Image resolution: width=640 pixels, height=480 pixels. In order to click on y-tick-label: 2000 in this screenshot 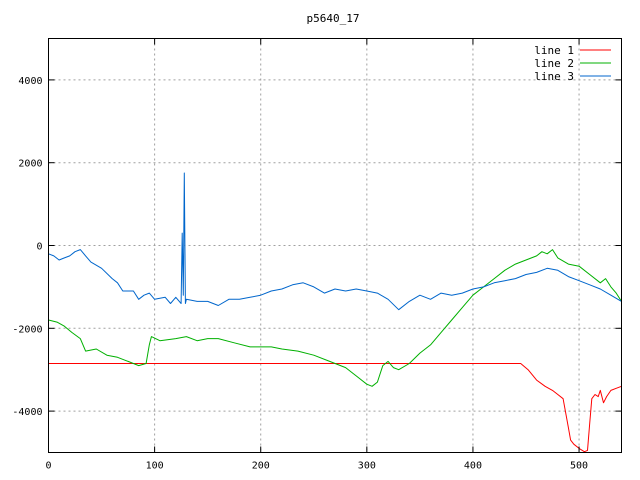, I will do `click(30, 164)`.